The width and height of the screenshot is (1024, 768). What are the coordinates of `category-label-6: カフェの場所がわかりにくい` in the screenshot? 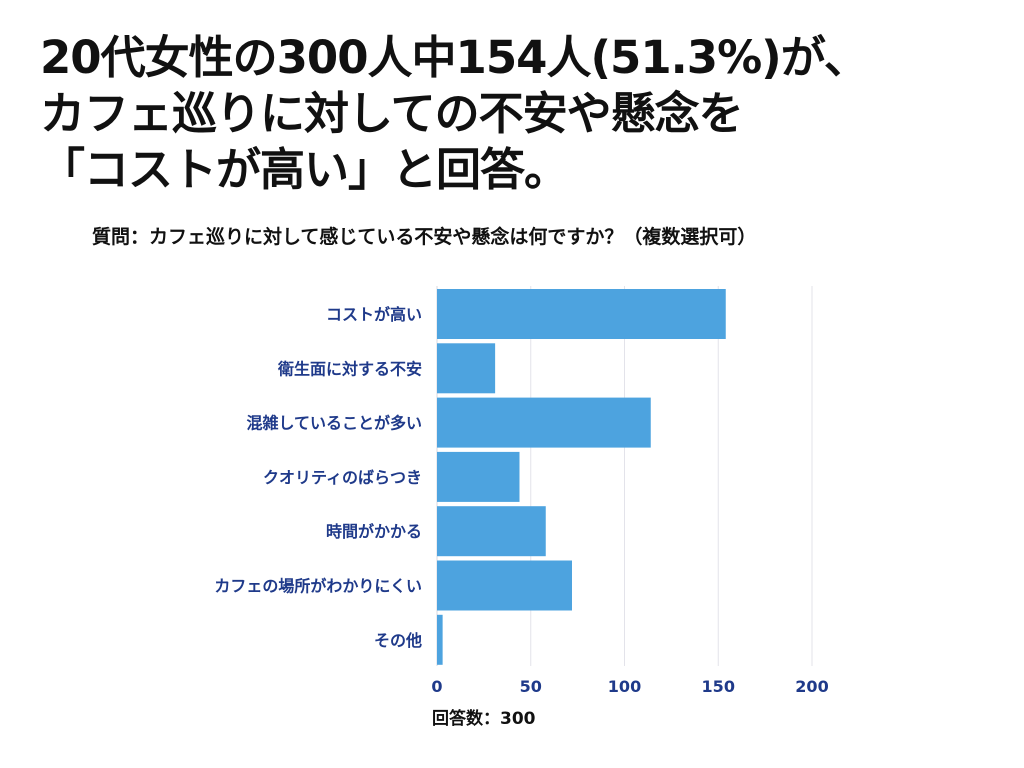 It's located at (318, 586).